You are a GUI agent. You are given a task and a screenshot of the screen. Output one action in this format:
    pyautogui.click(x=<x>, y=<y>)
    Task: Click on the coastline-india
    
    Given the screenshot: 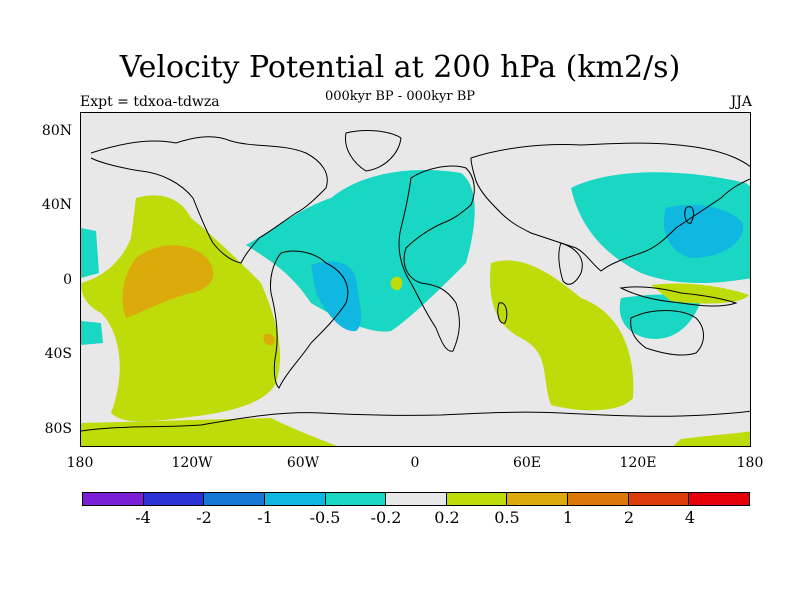 What is the action you would take?
    pyautogui.click(x=570, y=263)
    